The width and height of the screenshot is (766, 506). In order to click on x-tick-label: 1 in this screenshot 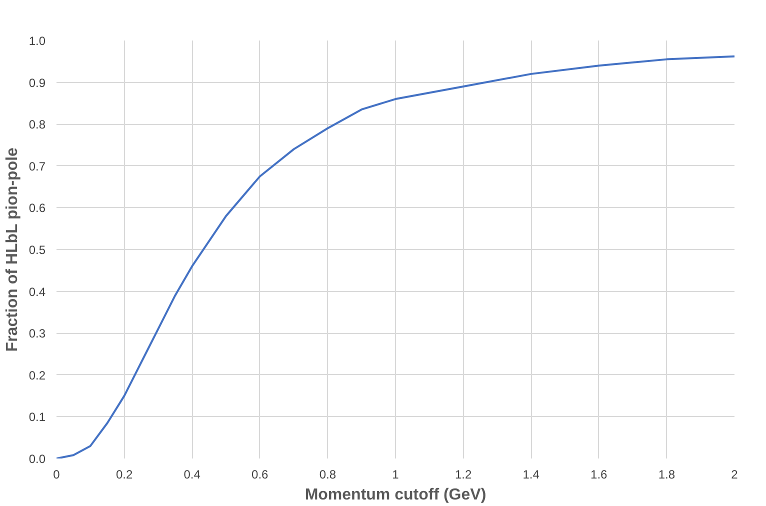, I will do `click(396, 475)`.